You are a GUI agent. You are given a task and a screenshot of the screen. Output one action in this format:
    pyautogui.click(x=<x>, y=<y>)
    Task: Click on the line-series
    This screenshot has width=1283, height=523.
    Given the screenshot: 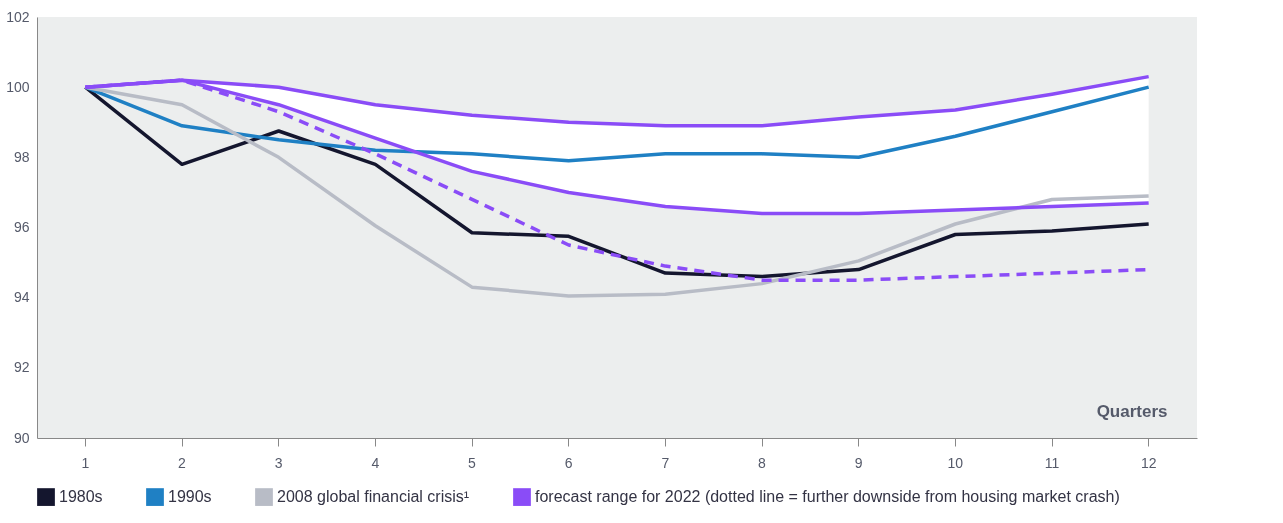 What is the action you would take?
    pyautogui.click(x=617, y=124)
    